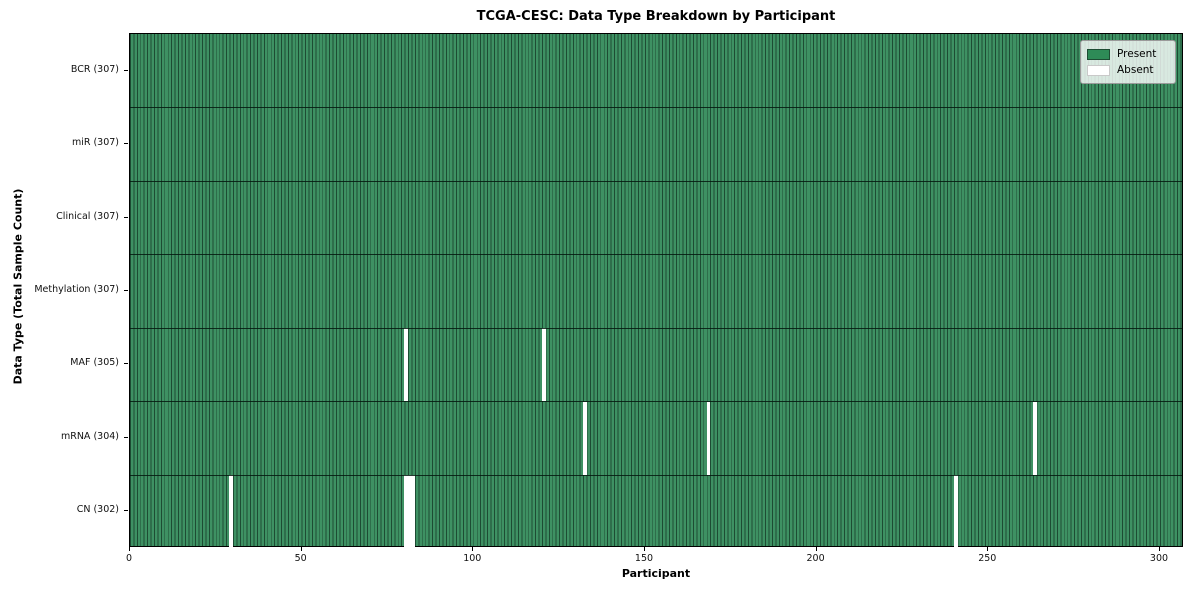 The height and width of the screenshot is (600, 1200). I want to click on x-tick-label-0: 0, so click(129, 558).